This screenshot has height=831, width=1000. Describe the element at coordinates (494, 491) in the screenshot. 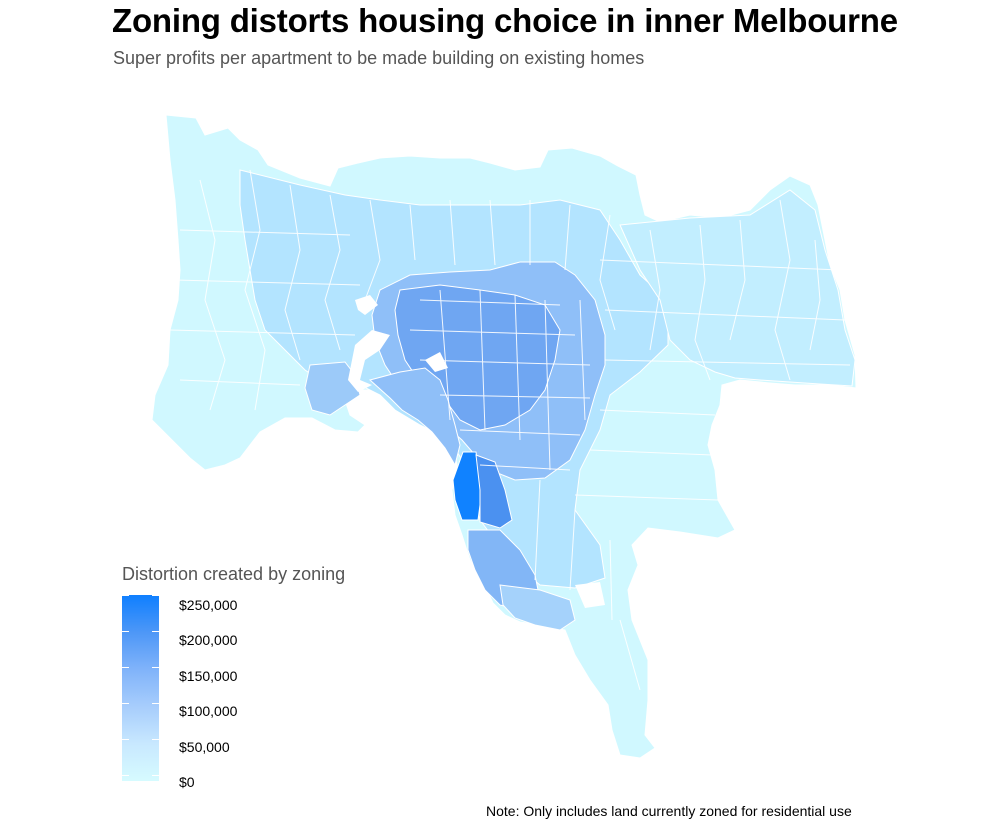

I see `adjacent-suburb` at that location.